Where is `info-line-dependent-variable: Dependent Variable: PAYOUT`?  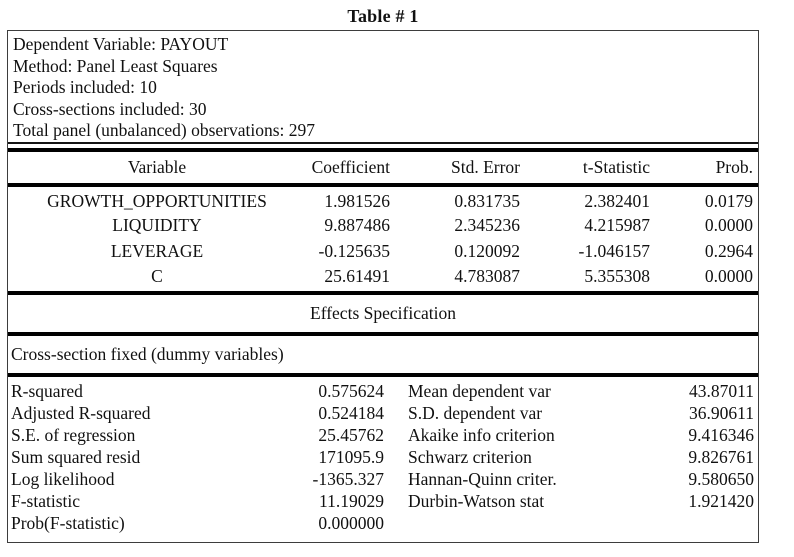
info-line-dependent-variable: Dependent Variable: PAYOUT is located at coordinates (121, 44).